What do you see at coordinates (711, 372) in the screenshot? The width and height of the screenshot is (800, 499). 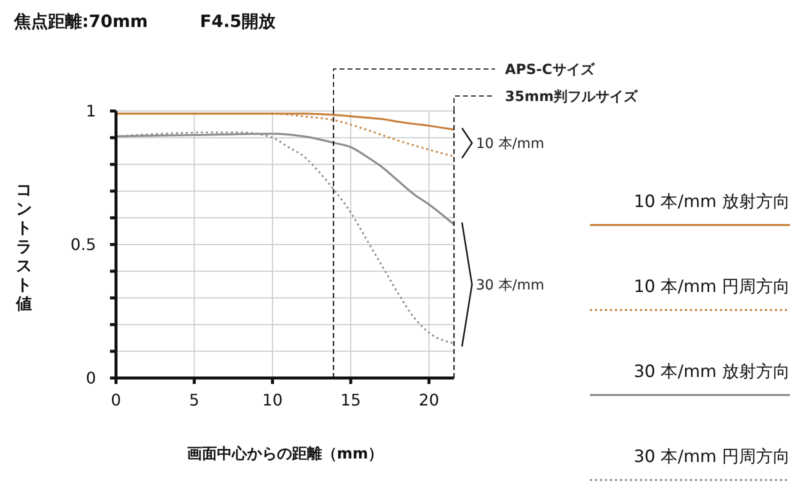 I see `text: 30 本/mm 放射方向` at bounding box center [711, 372].